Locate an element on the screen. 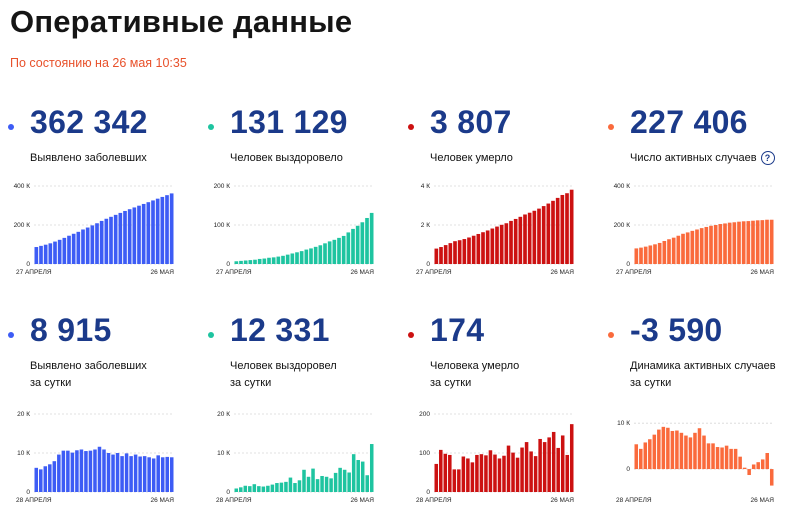 The width and height of the screenshot is (788, 520). chart-deaths-daily: 0 100 200 28 АПРЕЛЯ 26 МАЯ is located at coordinates (495, 457).